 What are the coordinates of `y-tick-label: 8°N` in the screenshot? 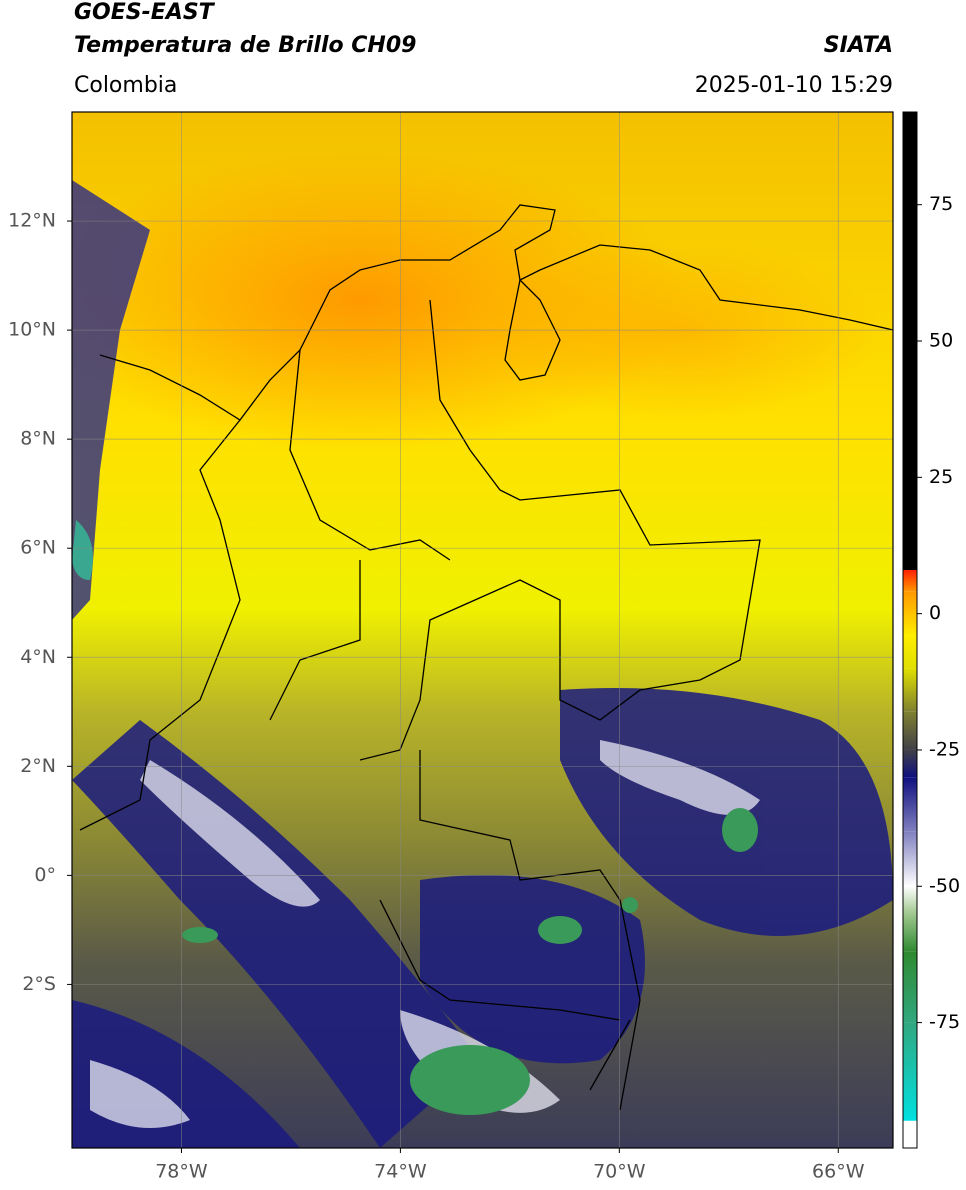 It's located at (38, 439).